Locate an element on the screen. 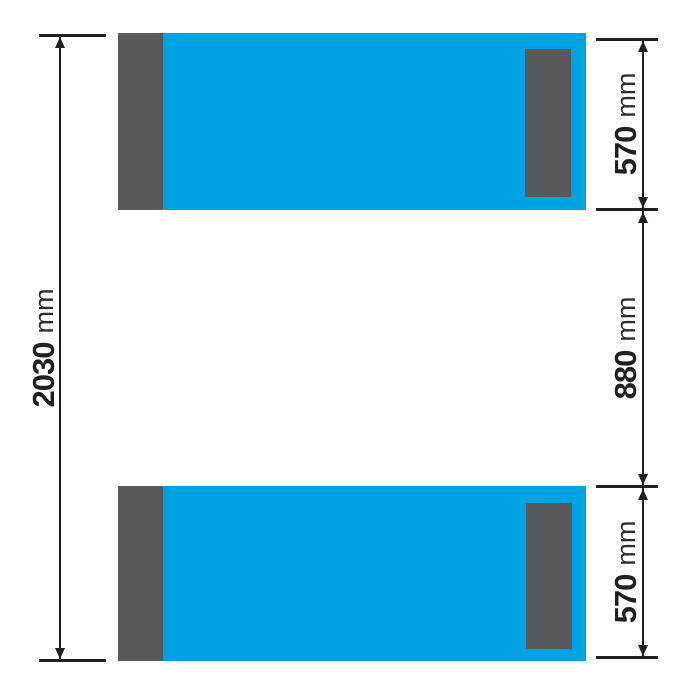  right-dim-middle-arrow-down is located at coordinates (643, 479).